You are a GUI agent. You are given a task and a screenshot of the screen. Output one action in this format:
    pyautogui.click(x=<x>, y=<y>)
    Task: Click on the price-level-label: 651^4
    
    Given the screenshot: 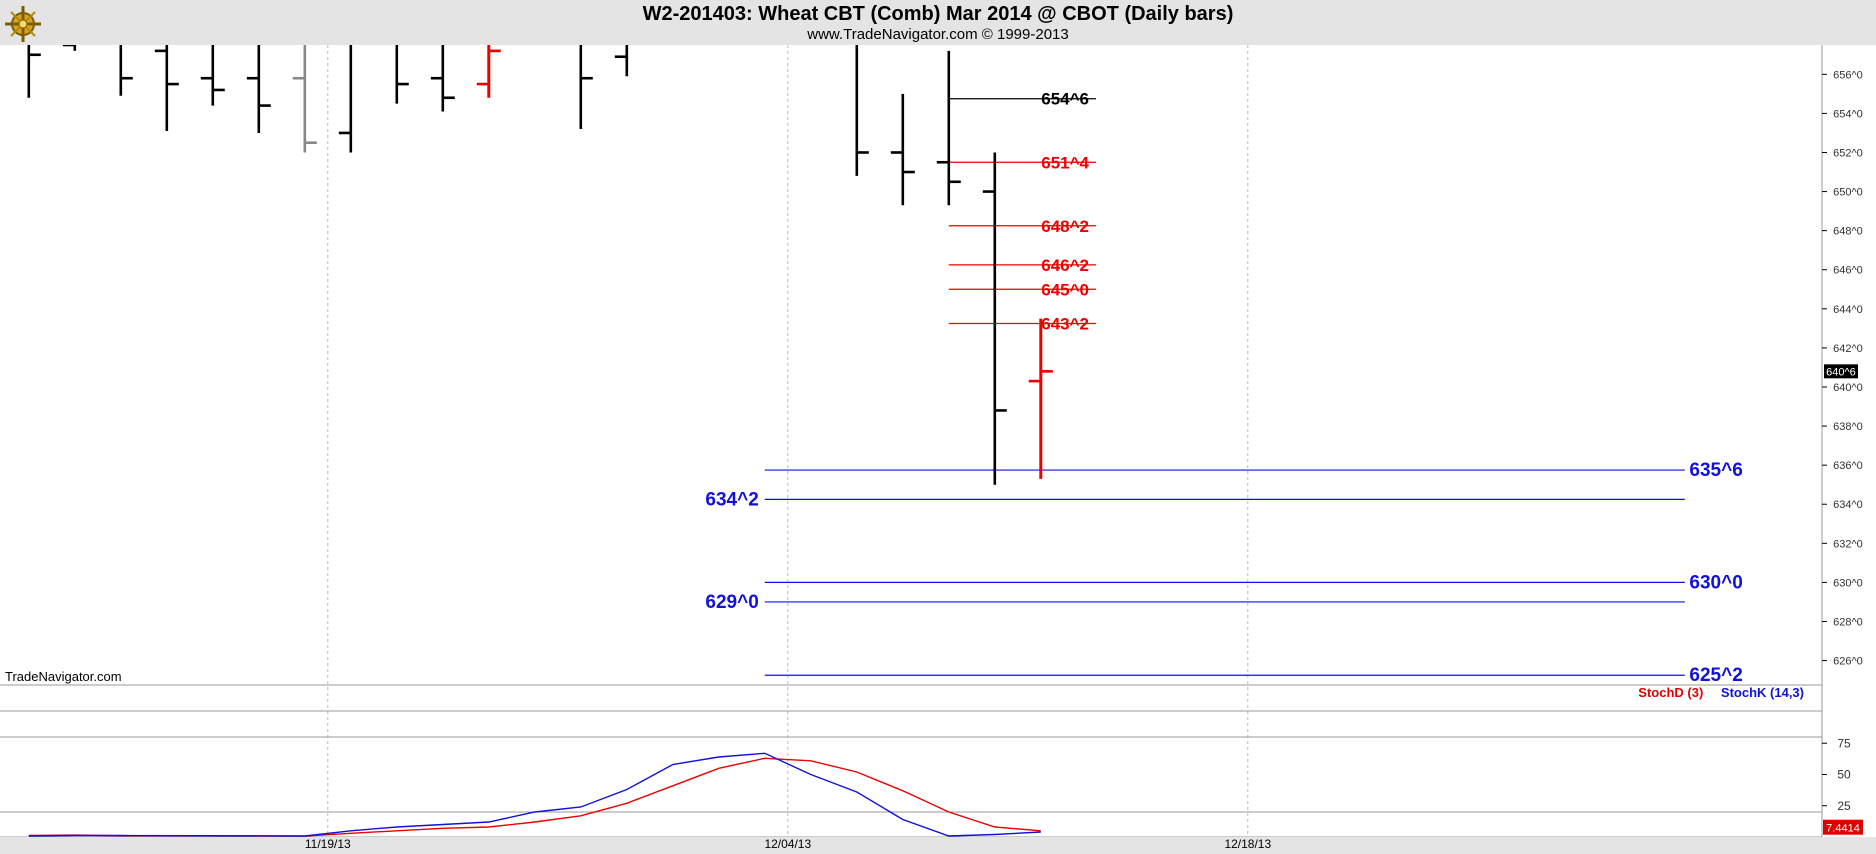 What is the action you would take?
    pyautogui.click(x=1065, y=162)
    